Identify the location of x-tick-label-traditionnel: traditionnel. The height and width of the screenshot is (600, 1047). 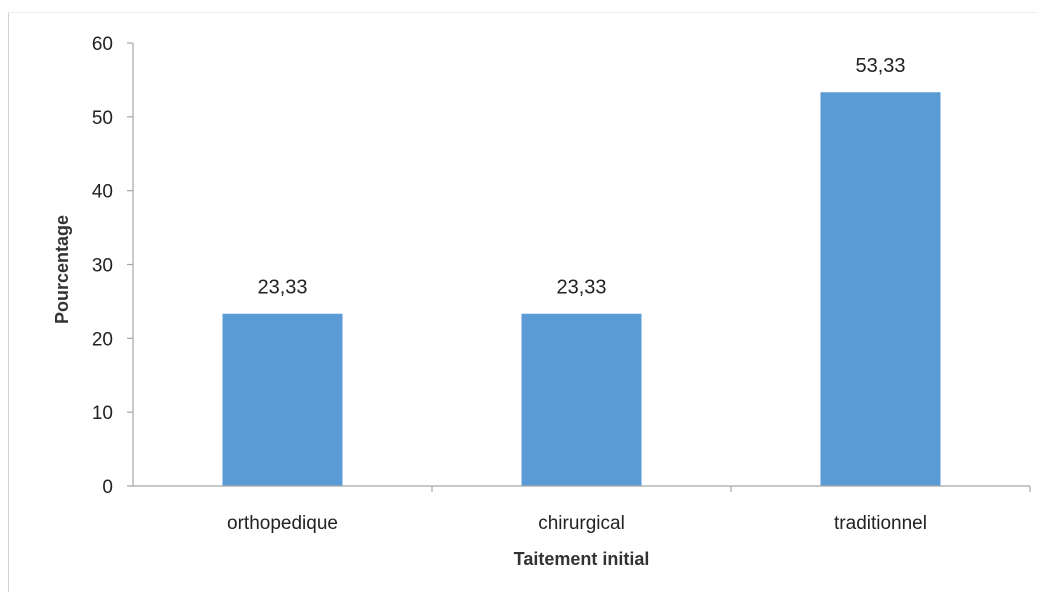
(880, 523).